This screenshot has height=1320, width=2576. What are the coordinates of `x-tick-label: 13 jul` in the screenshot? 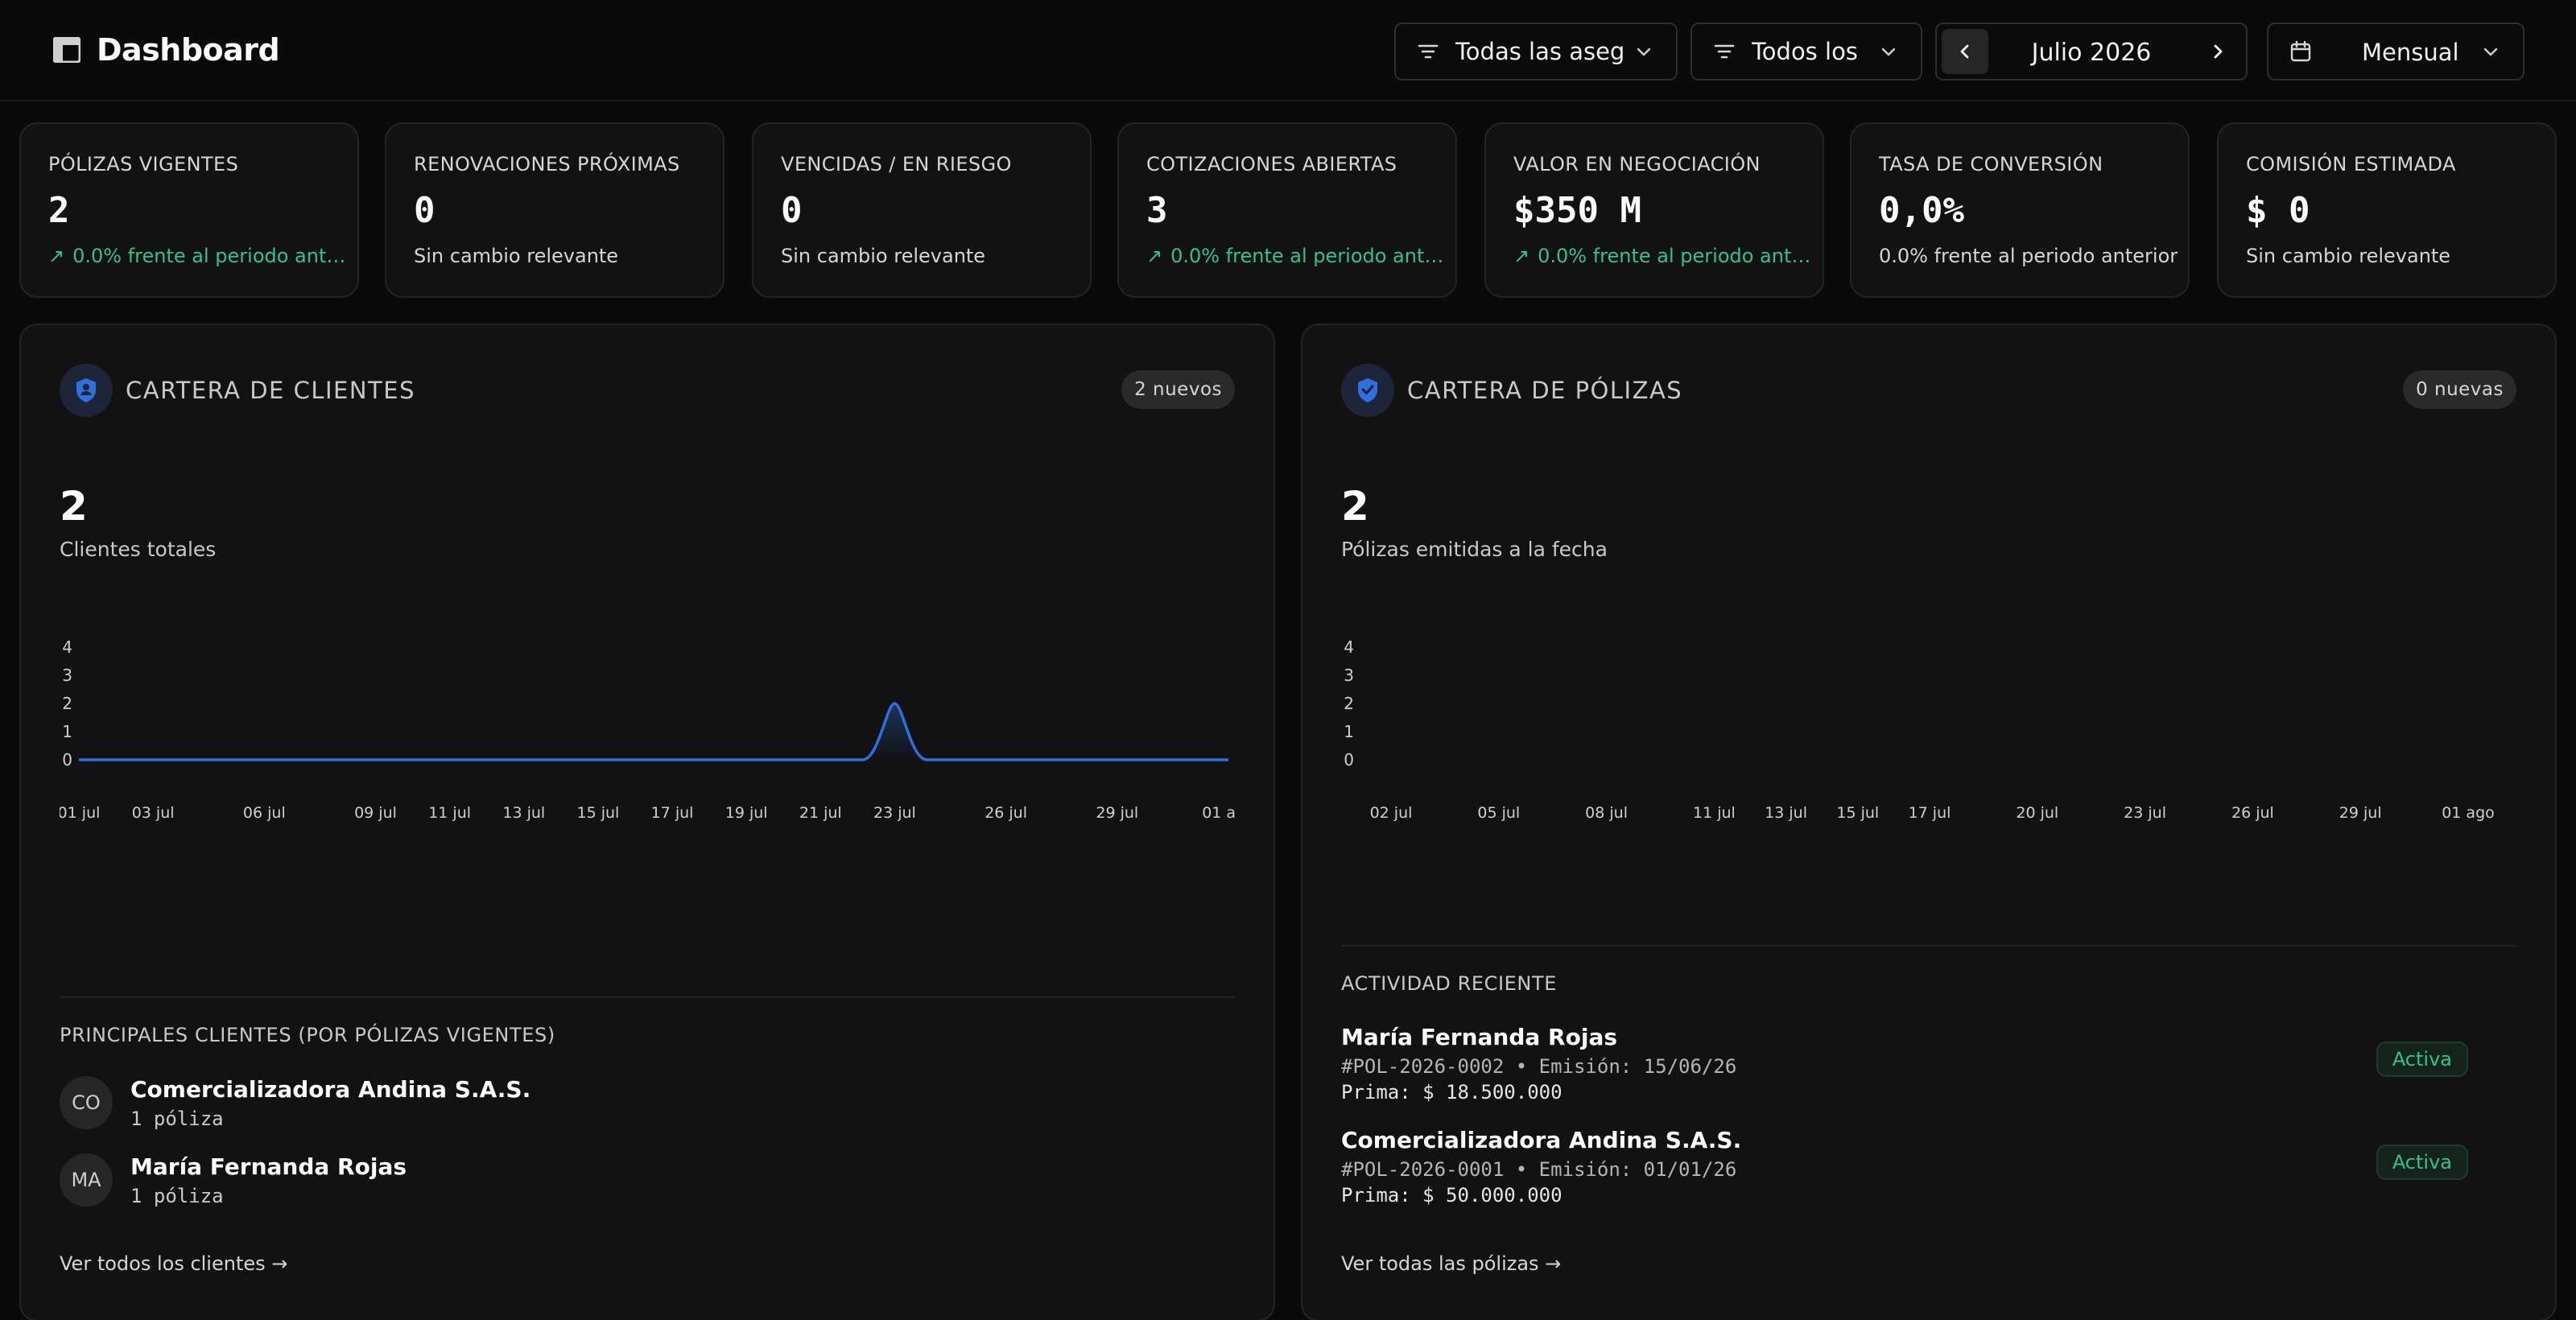 It's located at (523, 813).